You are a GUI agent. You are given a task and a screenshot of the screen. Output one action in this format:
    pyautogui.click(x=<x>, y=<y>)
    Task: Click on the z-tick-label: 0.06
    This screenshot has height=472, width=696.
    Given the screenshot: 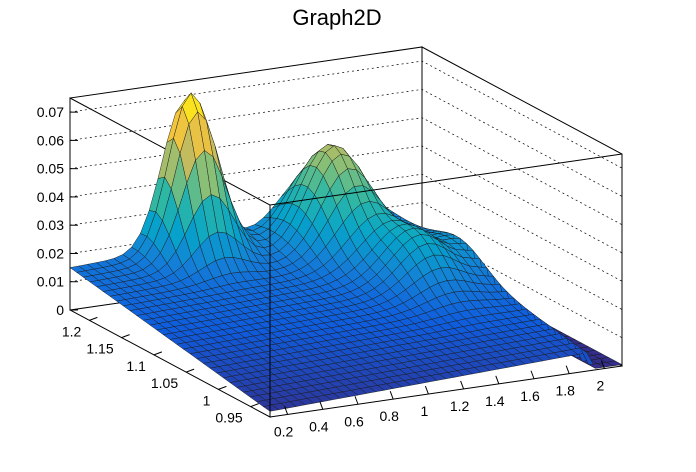 What is the action you would take?
    pyautogui.click(x=50, y=140)
    